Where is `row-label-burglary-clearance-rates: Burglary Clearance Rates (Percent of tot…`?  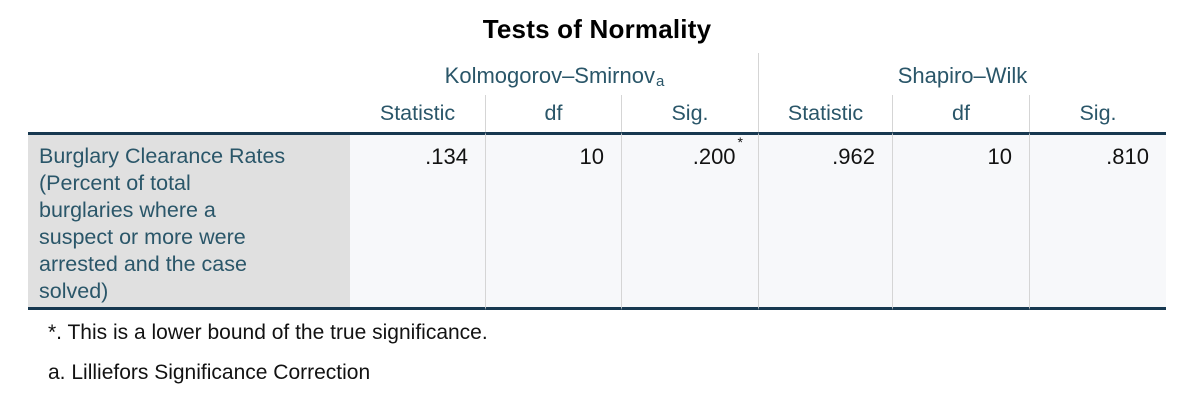 row-label-burglary-clearance-rates: Burglary Clearance Rates (Percent of tot… is located at coordinates (189, 221).